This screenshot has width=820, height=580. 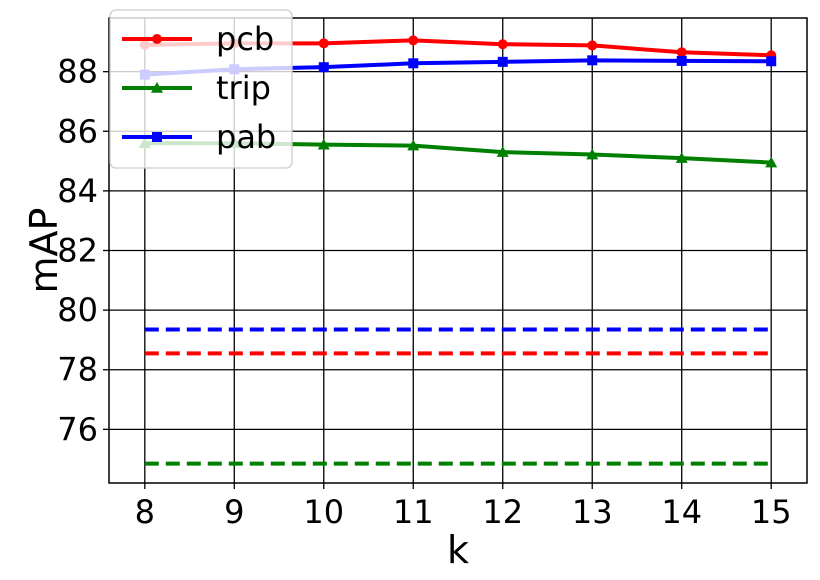 I want to click on y-tick-label: 78, so click(x=77, y=370).